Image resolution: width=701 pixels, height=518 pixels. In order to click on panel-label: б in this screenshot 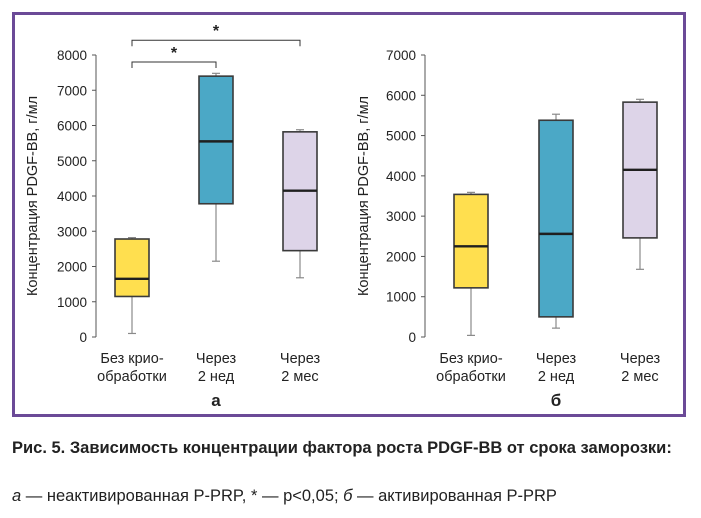, I will do `click(556, 400)`.